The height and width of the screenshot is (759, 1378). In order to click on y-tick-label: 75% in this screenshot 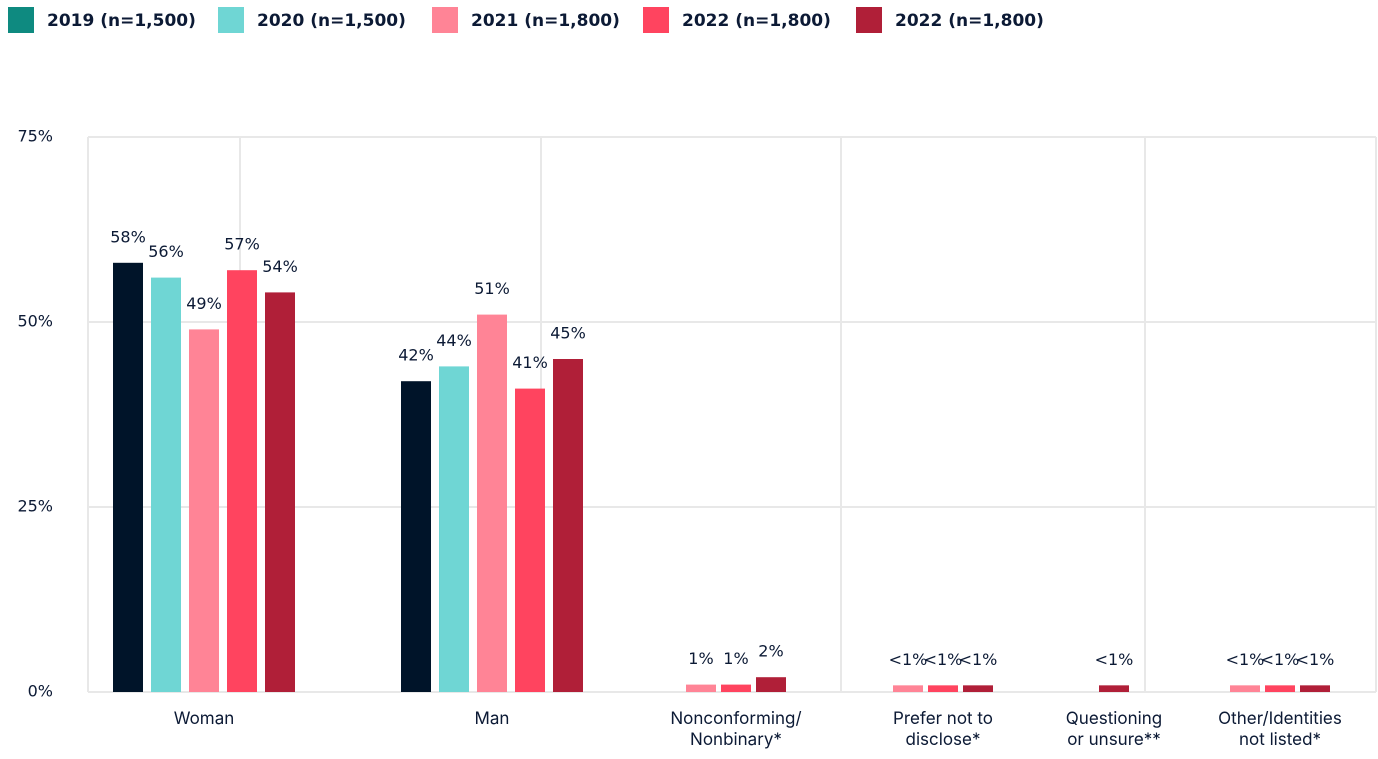, I will do `click(35, 136)`.